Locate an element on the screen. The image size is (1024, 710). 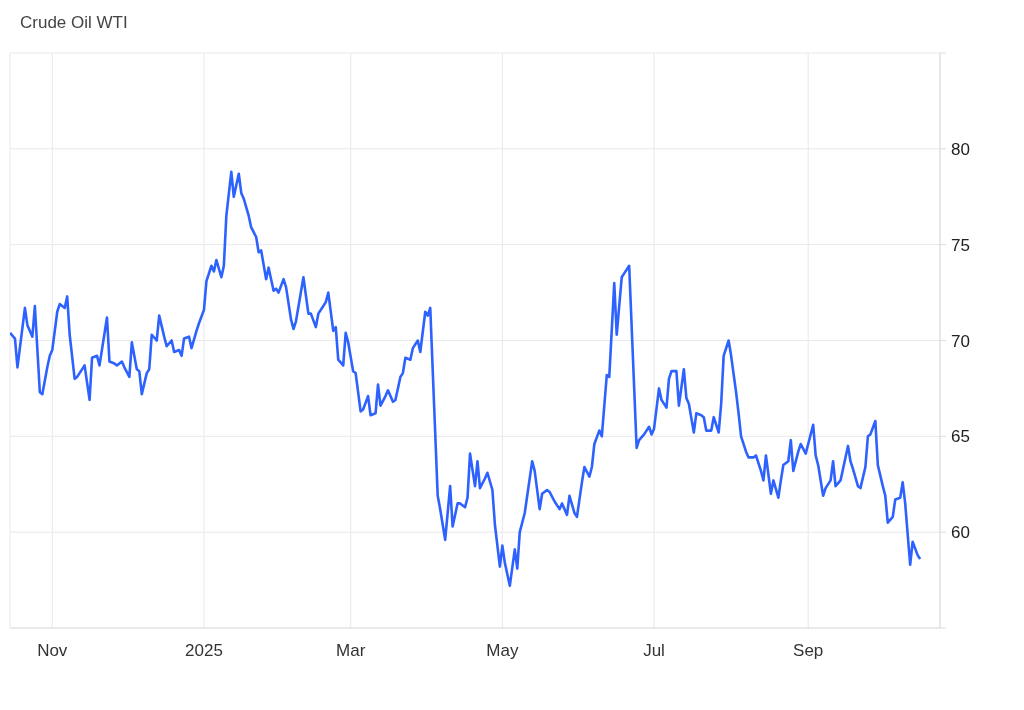
x-tick-label: Mar is located at coordinates (351, 651).